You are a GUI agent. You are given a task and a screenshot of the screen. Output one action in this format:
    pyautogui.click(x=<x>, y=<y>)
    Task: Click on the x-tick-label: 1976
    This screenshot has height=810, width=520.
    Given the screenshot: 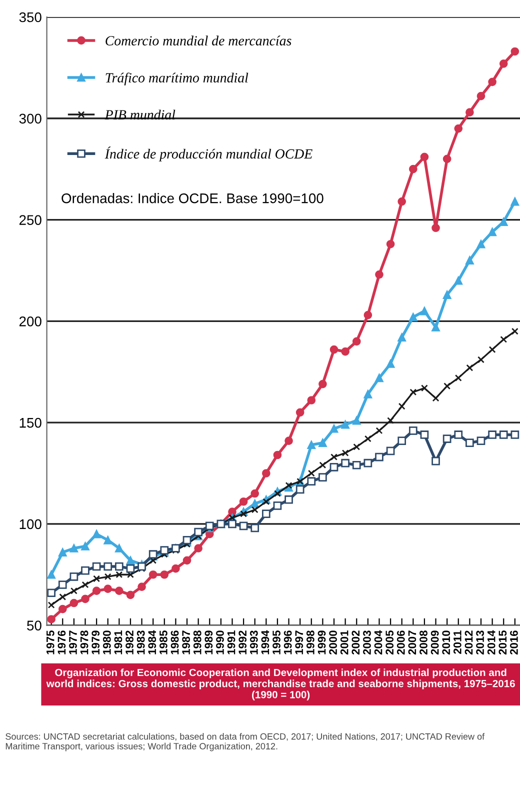 What is the action you would take?
    pyautogui.click(x=62, y=642)
    